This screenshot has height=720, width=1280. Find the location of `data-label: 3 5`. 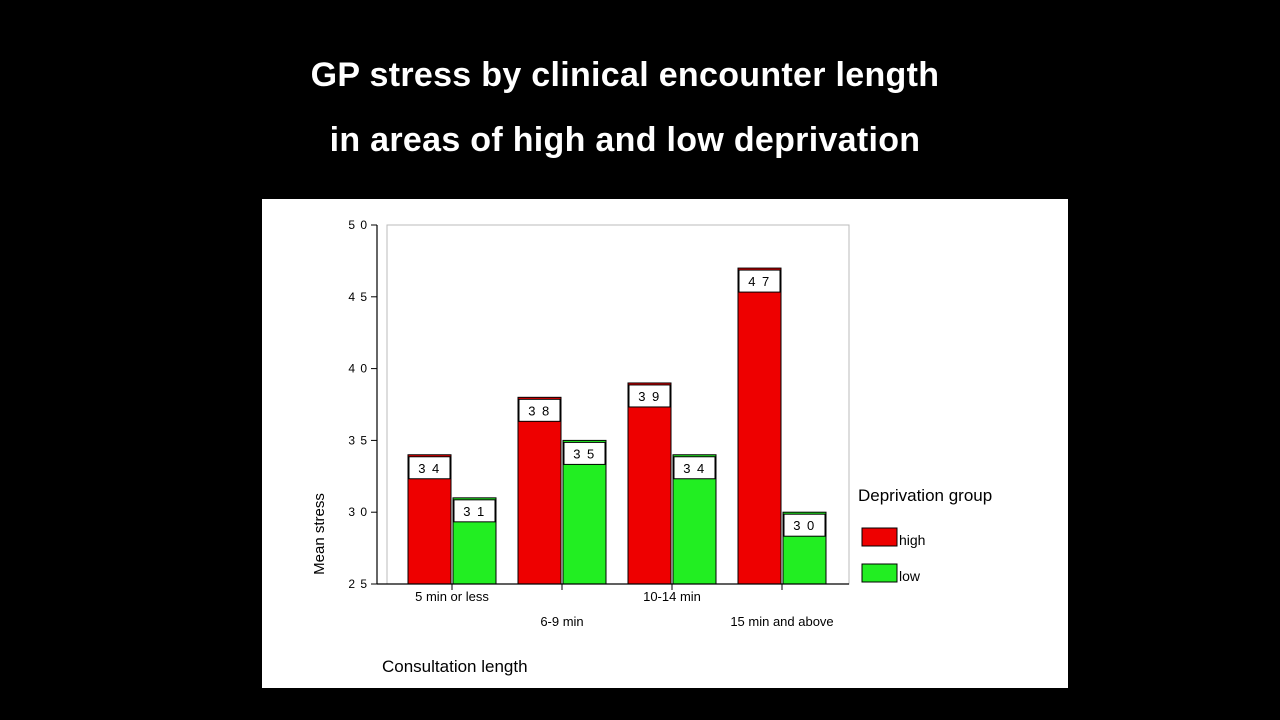

data-label: 3 5 is located at coordinates (584, 453).